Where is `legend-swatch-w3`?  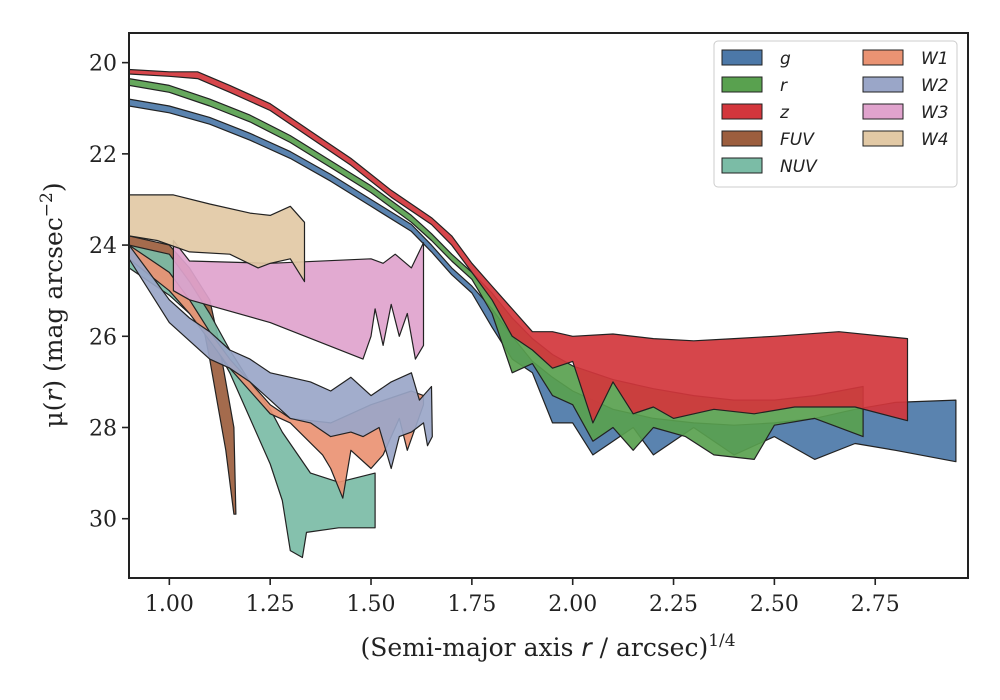 legend-swatch-w3 is located at coordinates (883, 111).